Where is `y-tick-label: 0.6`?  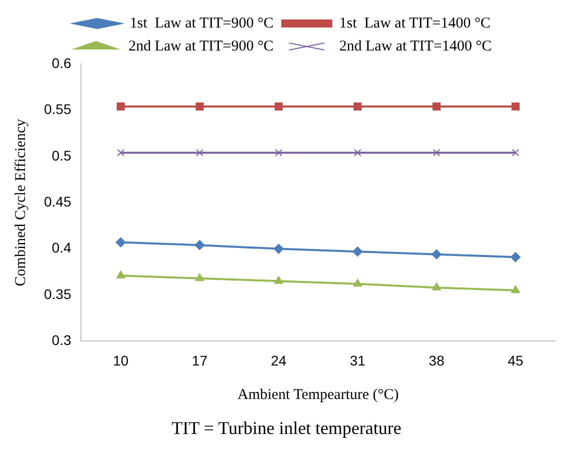 y-tick-label: 0.6 is located at coordinates (62, 62).